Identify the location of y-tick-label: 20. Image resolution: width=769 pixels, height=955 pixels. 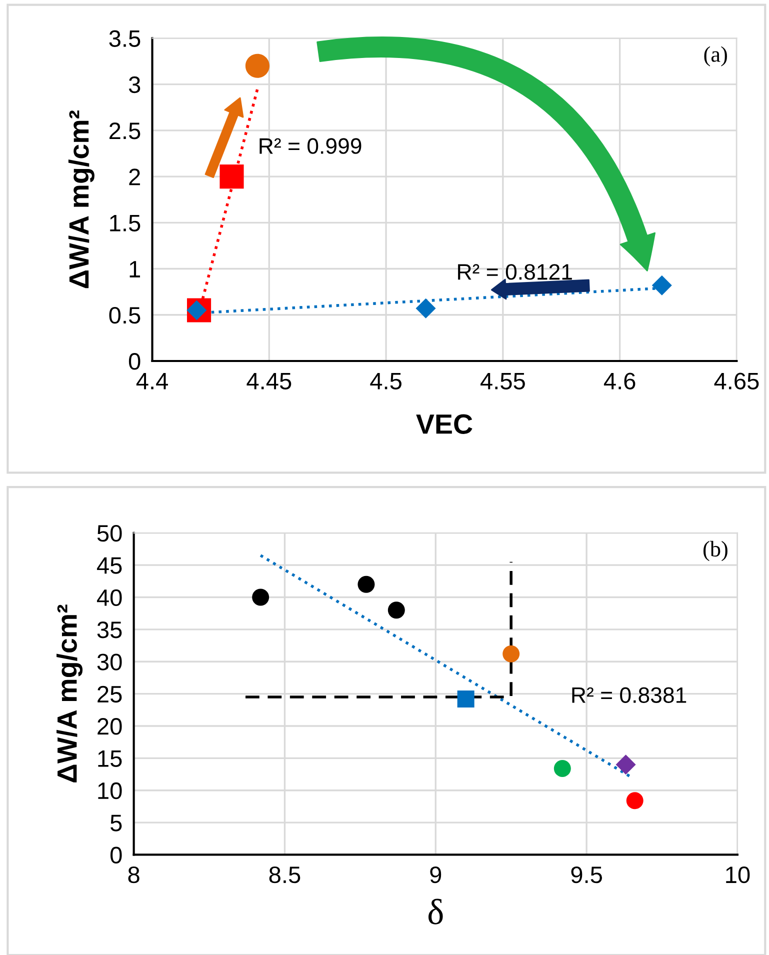
(110, 726).